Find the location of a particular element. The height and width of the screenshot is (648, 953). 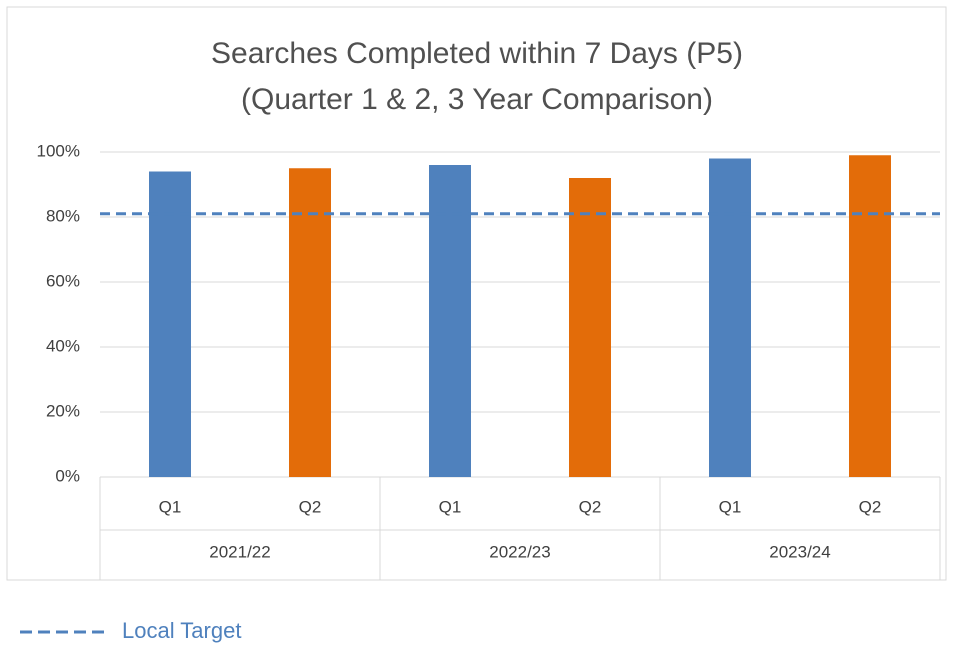

y-tick-label: 40% is located at coordinates (63, 345).